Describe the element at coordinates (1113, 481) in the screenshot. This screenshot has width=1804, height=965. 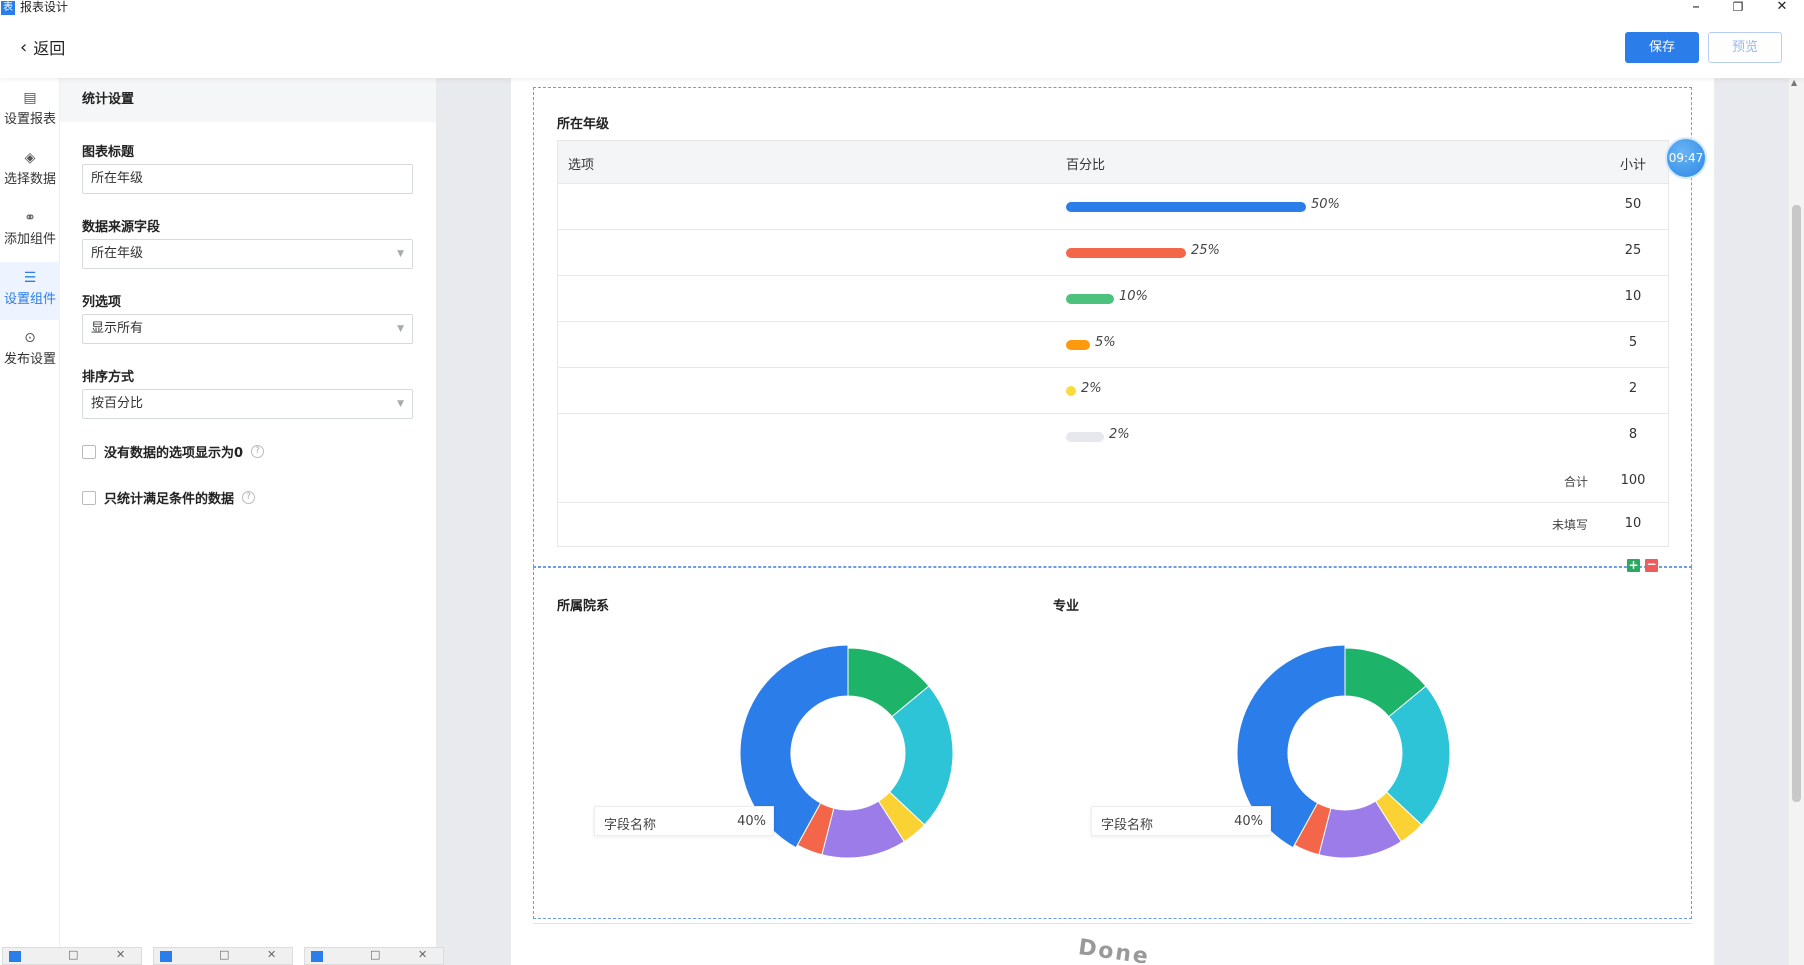
I see `total-row: 合计 100` at that location.